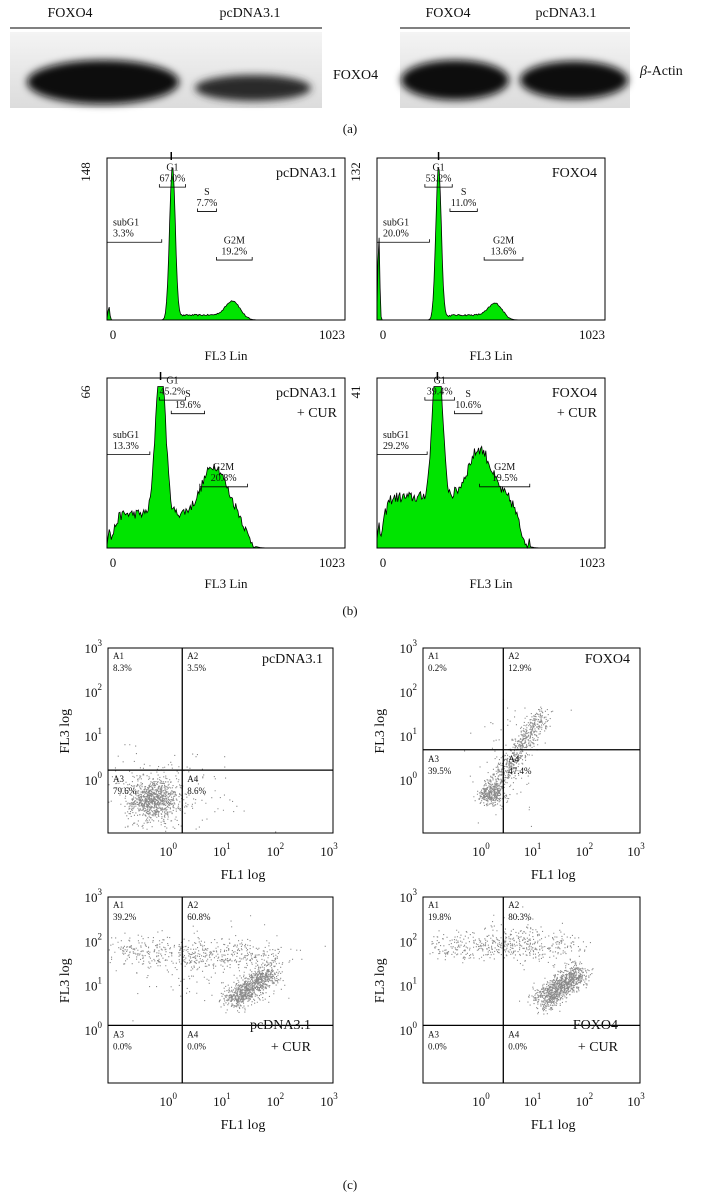 Image resolution: width=701 pixels, height=1203 pixels. What do you see at coordinates (355, 392) in the screenshot?
I see `y-max-label: 41` at bounding box center [355, 392].